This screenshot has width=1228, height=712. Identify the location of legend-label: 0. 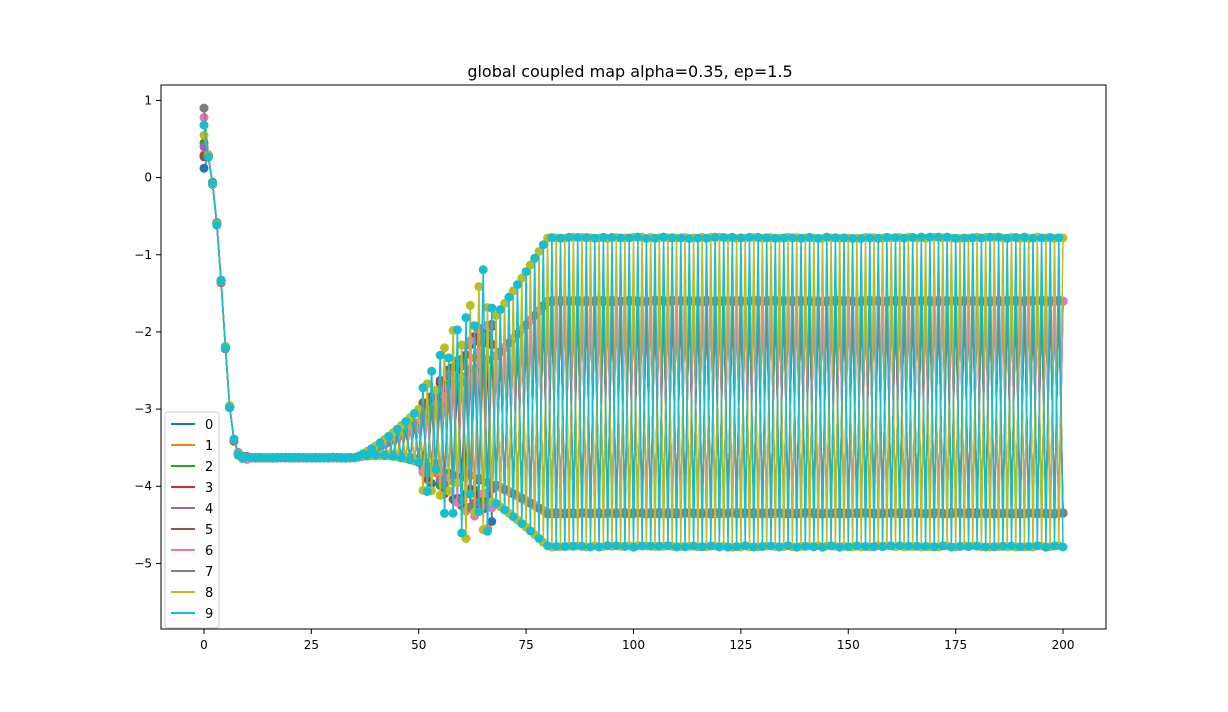
(209, 425).